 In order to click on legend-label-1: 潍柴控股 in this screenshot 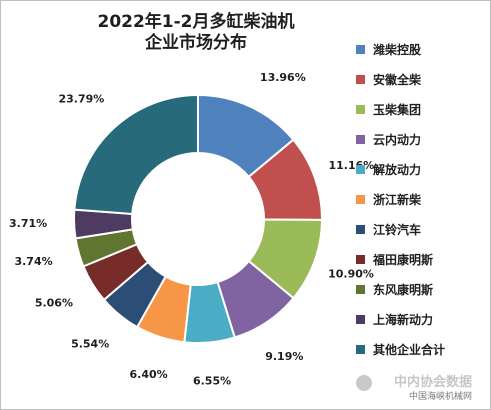, I will do `click(397, 49)`.